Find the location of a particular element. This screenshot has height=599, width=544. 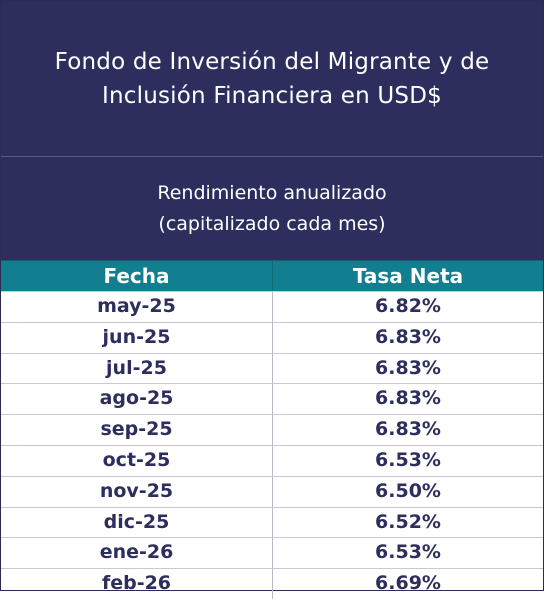

cell-tasa: 6.50% is located at coordinates (408, 490).